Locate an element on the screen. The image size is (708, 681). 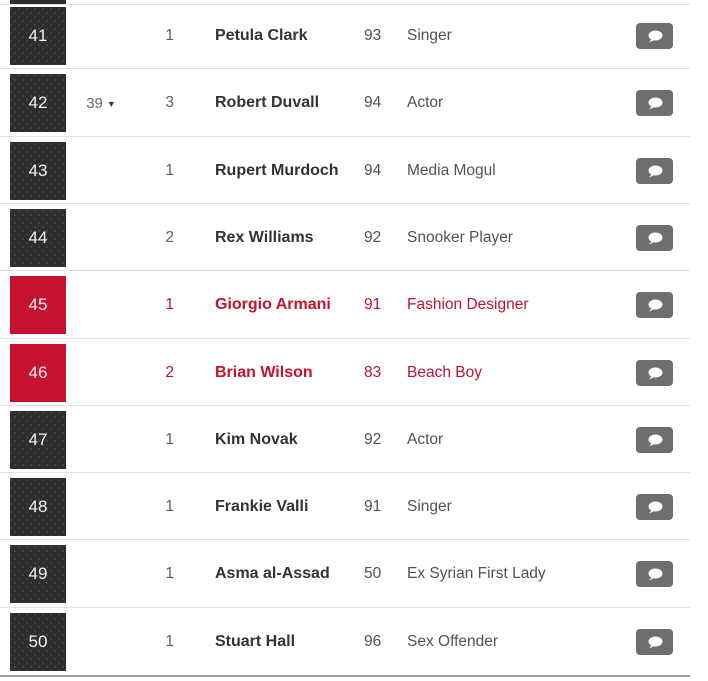
table-row: 42 39 ▼ 3 Robert Duvall 94 Actor is located at coordinates (350, 103).